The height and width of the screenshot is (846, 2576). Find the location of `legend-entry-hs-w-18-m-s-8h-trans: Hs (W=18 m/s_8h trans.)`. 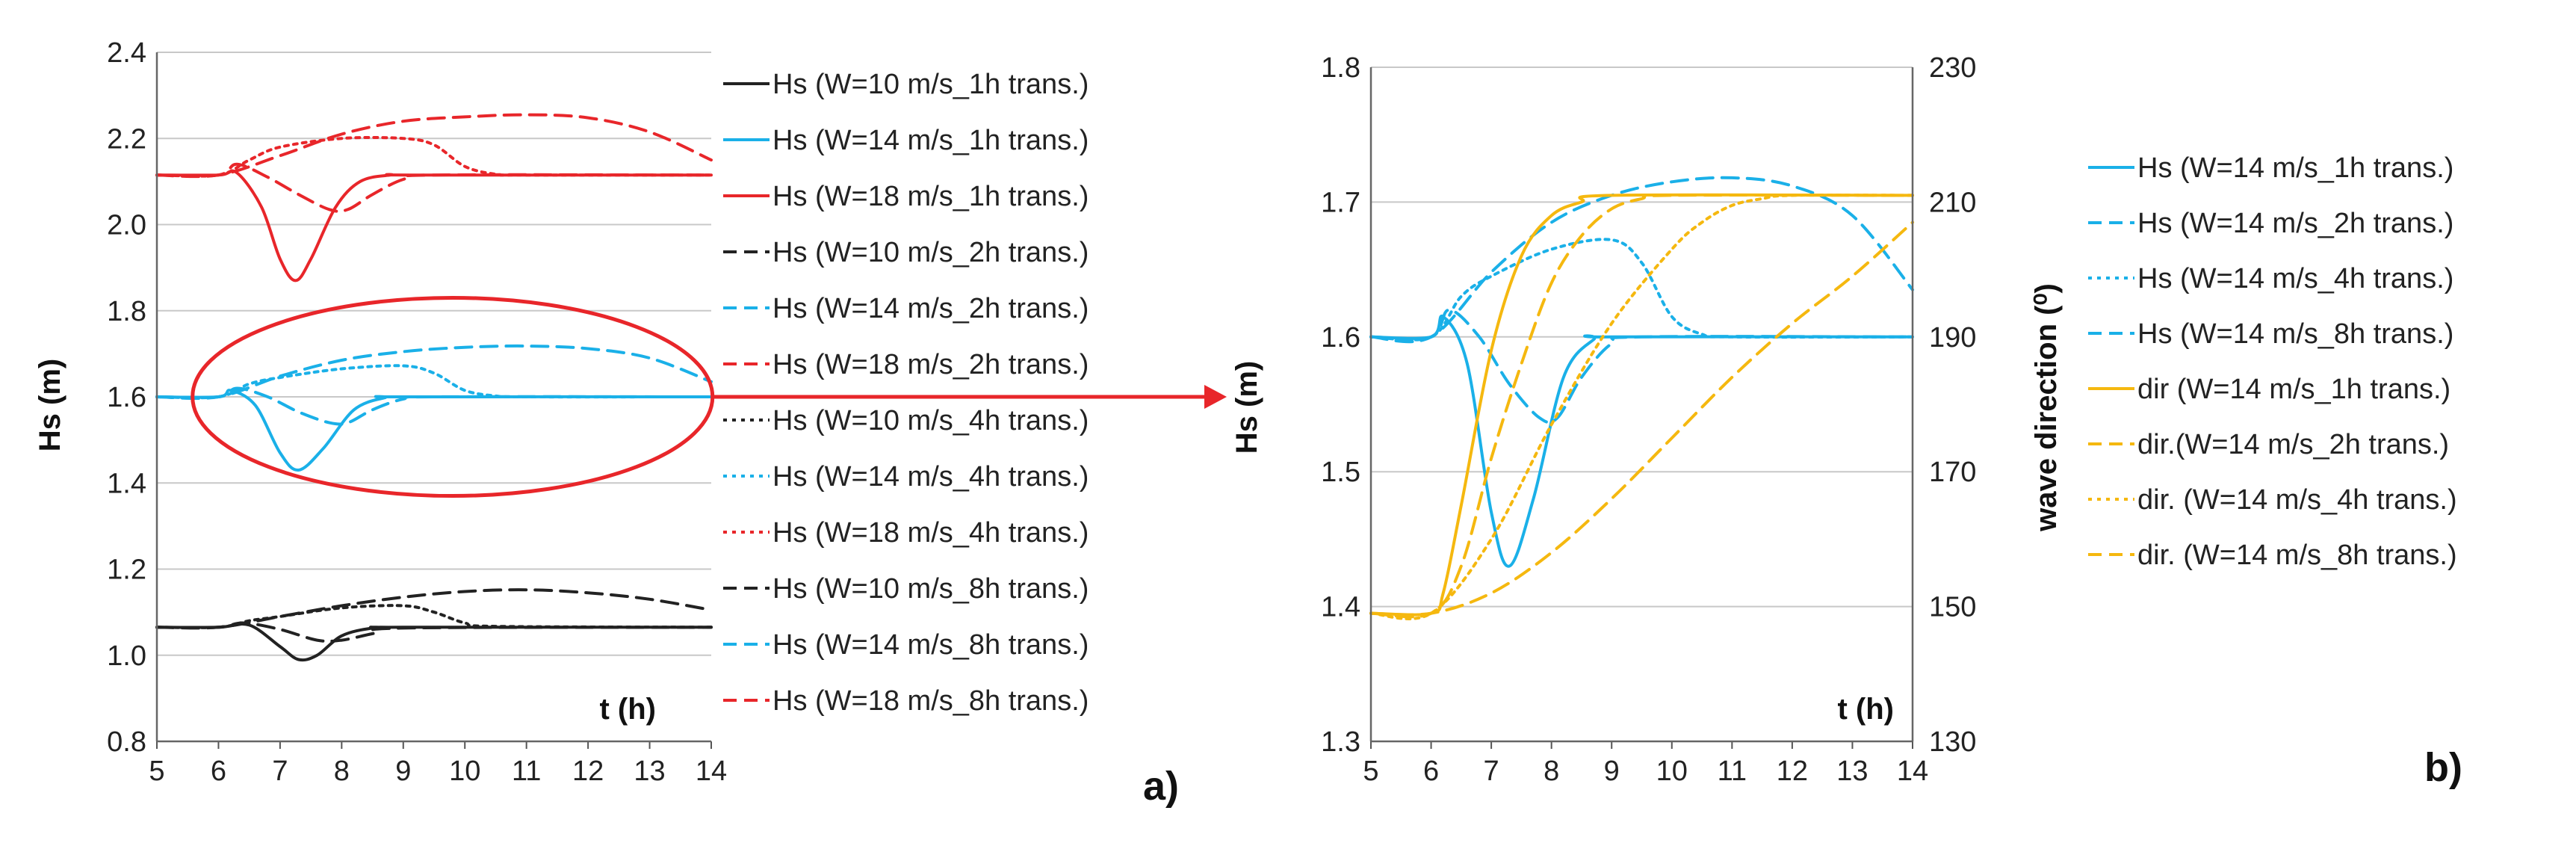

legend-entry-hs-w-18-m-s-8h-trans: Hs (W=18 m/s_8h trans.) is located at coordinates (931, 701).